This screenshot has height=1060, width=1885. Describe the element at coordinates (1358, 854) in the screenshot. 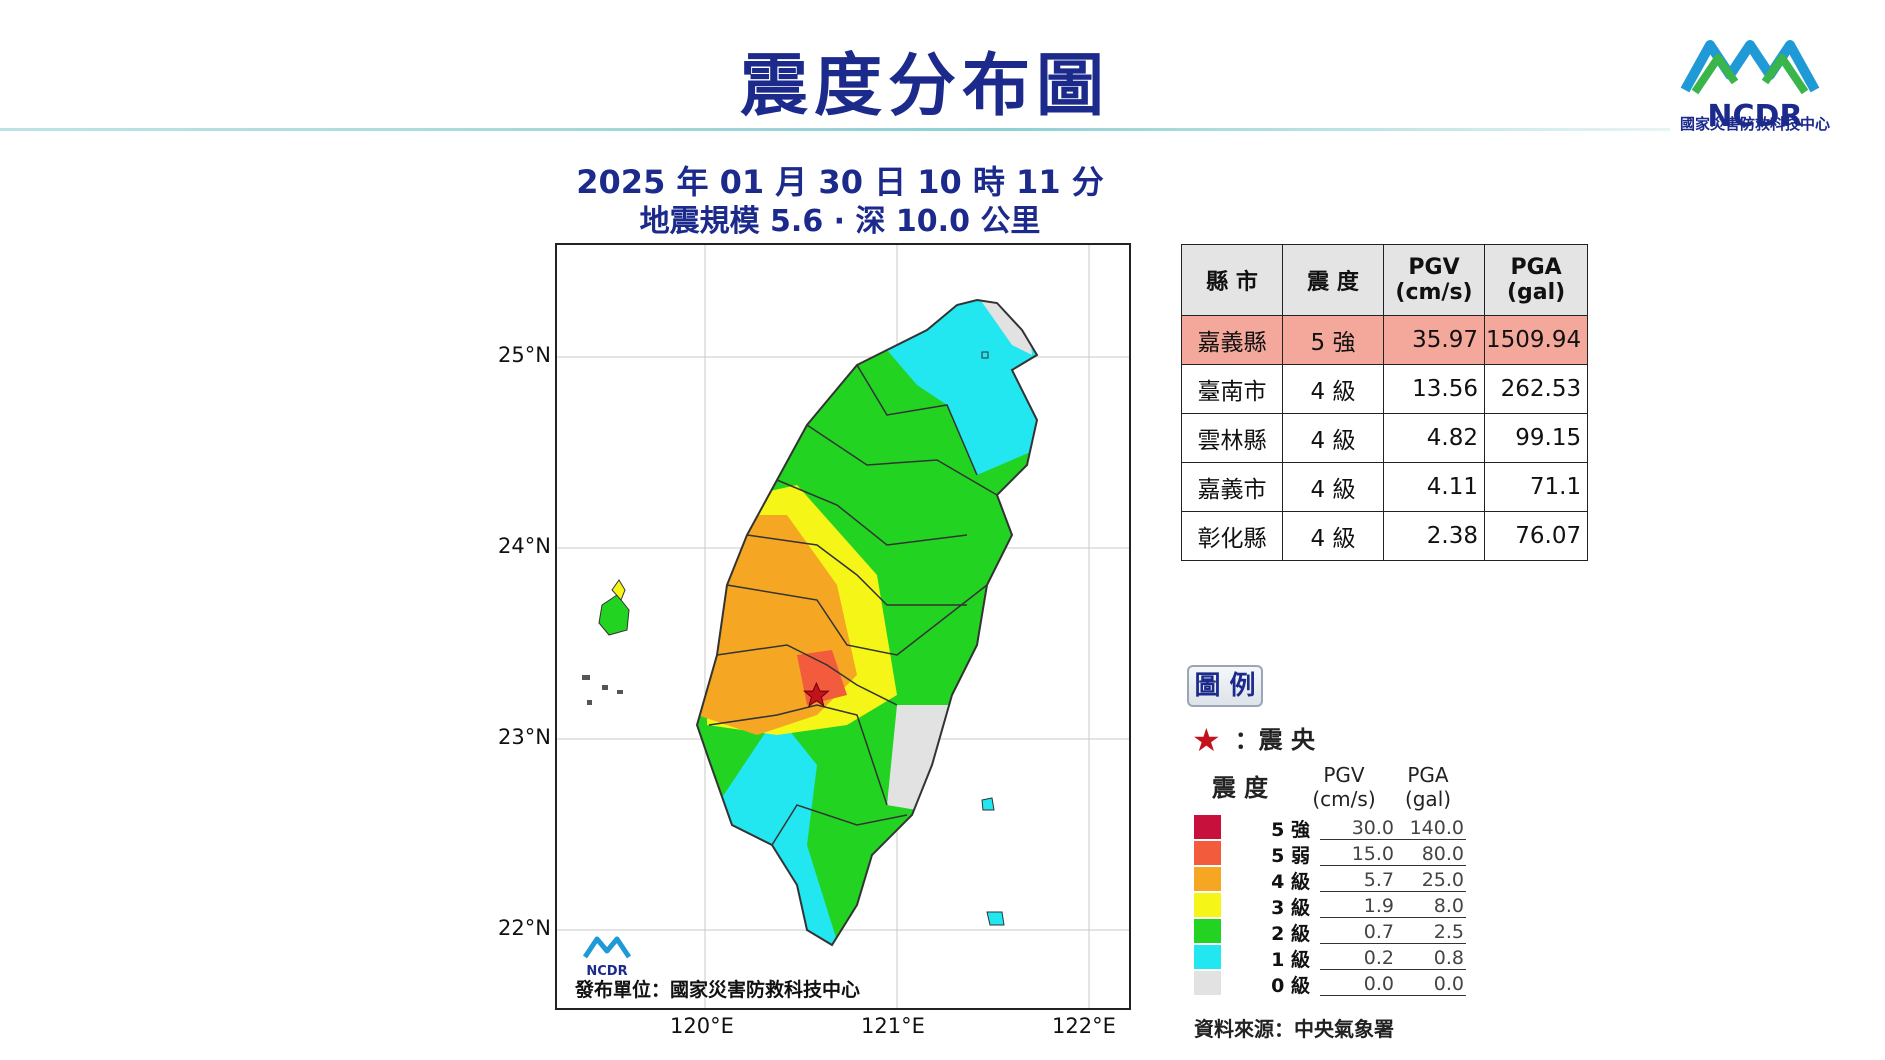

I see `legend-level-pgv: 15.0` at that location.